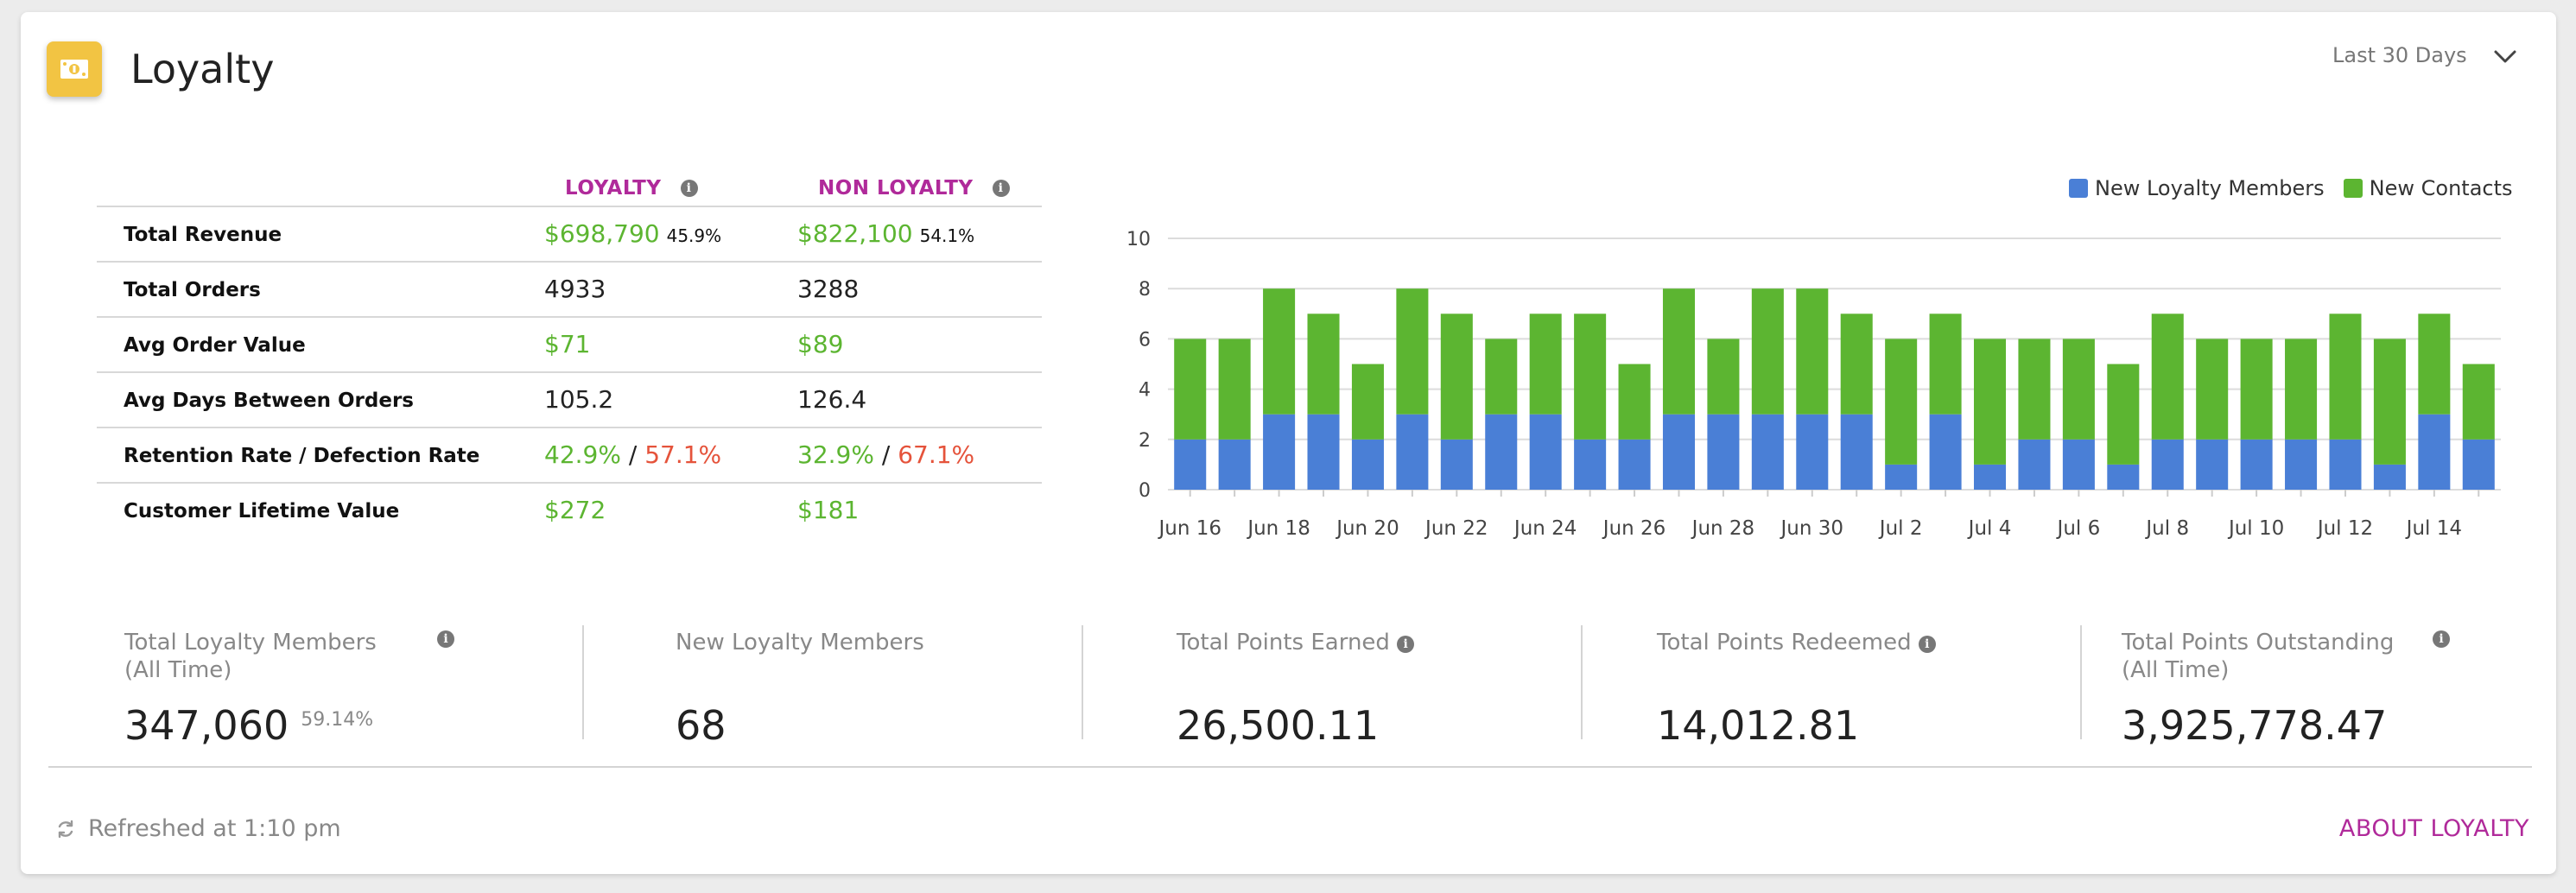 This screenshot has width=2576, height=893. I want to click on non-loyalty-column-header: NON LOYALTY i, so click(914, 188).